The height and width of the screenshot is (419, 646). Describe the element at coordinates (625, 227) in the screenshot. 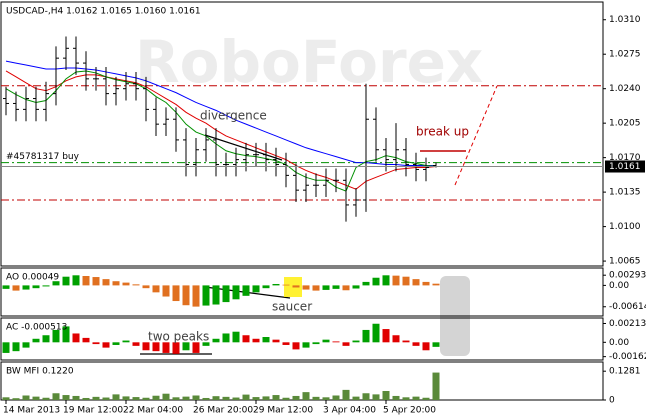

I see `y-tick-label: 1.0100` at that location.